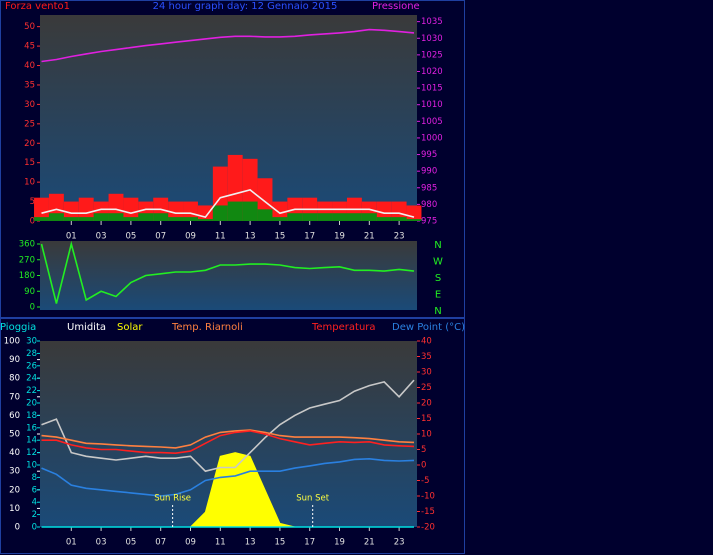 The image size is (713, 555). I want to click on y2-tick-label: 1015, so click(432, 89).